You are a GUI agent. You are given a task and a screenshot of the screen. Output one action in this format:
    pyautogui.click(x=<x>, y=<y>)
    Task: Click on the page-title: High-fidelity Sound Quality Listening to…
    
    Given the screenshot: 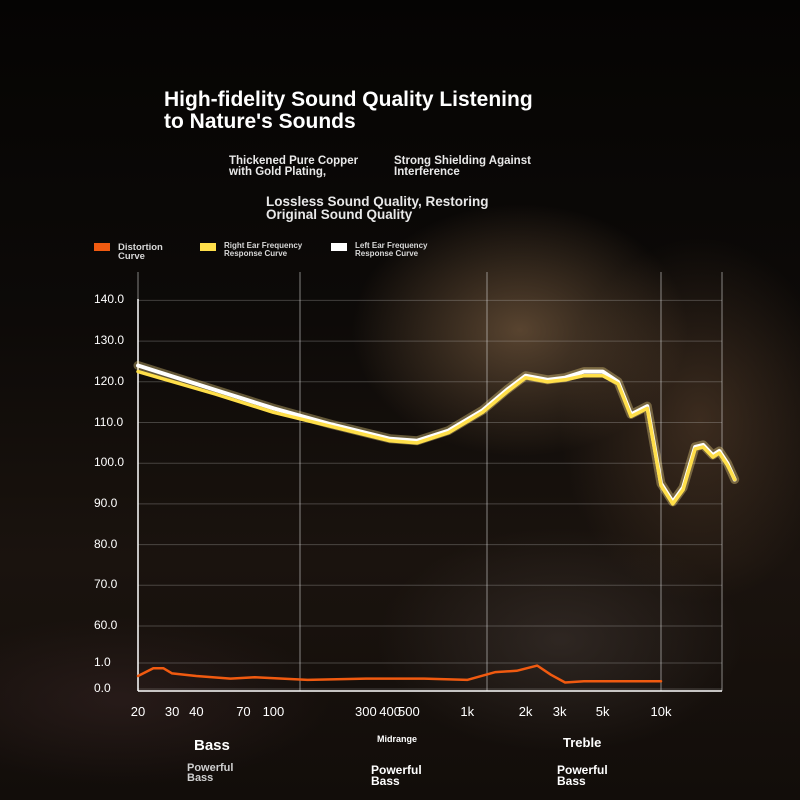 What is the action you would take?
    pyautogui.click(x=348, y=110)
    